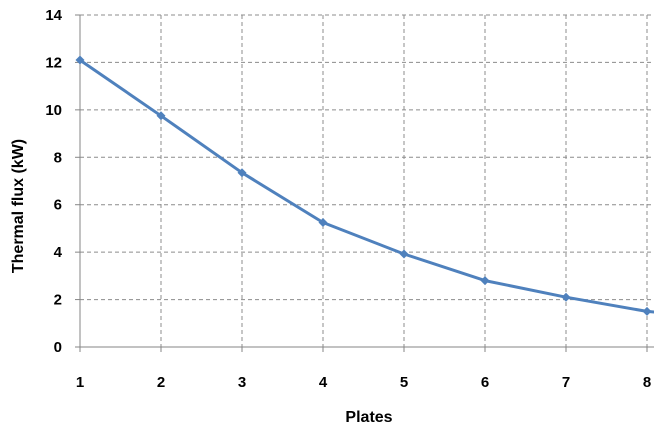 This screenshot has width=654, height=430. I want to click on x-tick-label: 1, so click(80, 382).